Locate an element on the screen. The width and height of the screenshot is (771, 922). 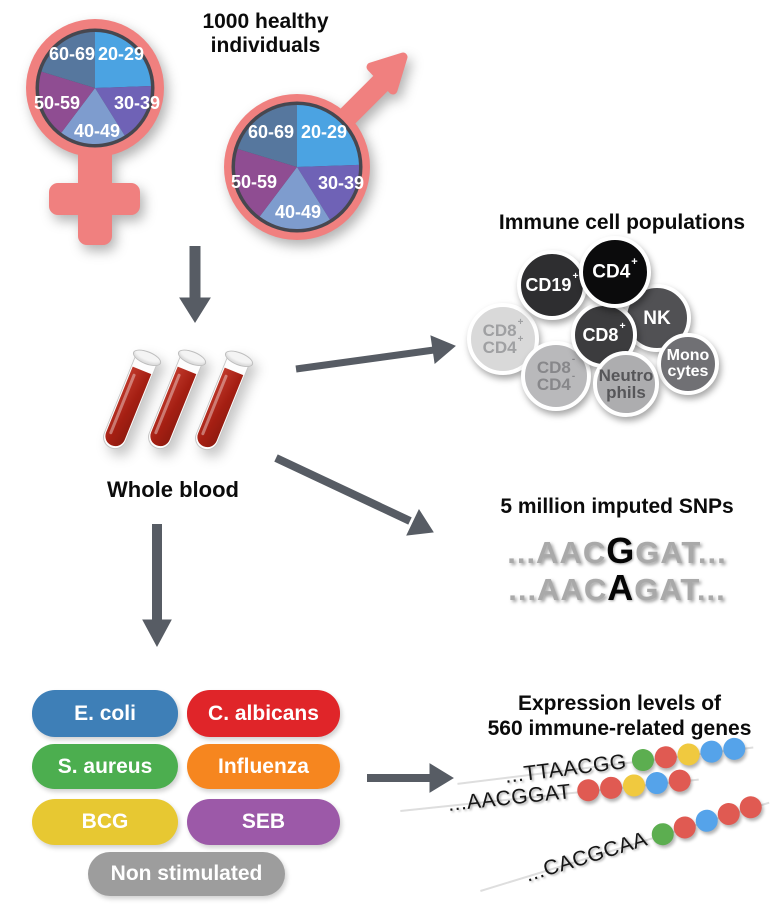
cell-cd4pos: CD4+ is located at coordinates (615, 272).